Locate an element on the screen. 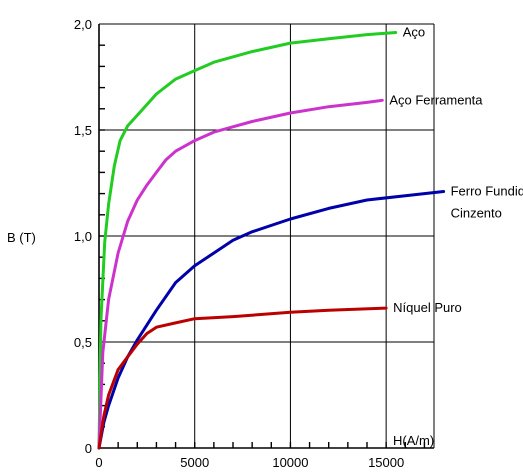 The width and height of the screenshot is (523, 473). series-label: Aço is located at coordinates (414, 31).